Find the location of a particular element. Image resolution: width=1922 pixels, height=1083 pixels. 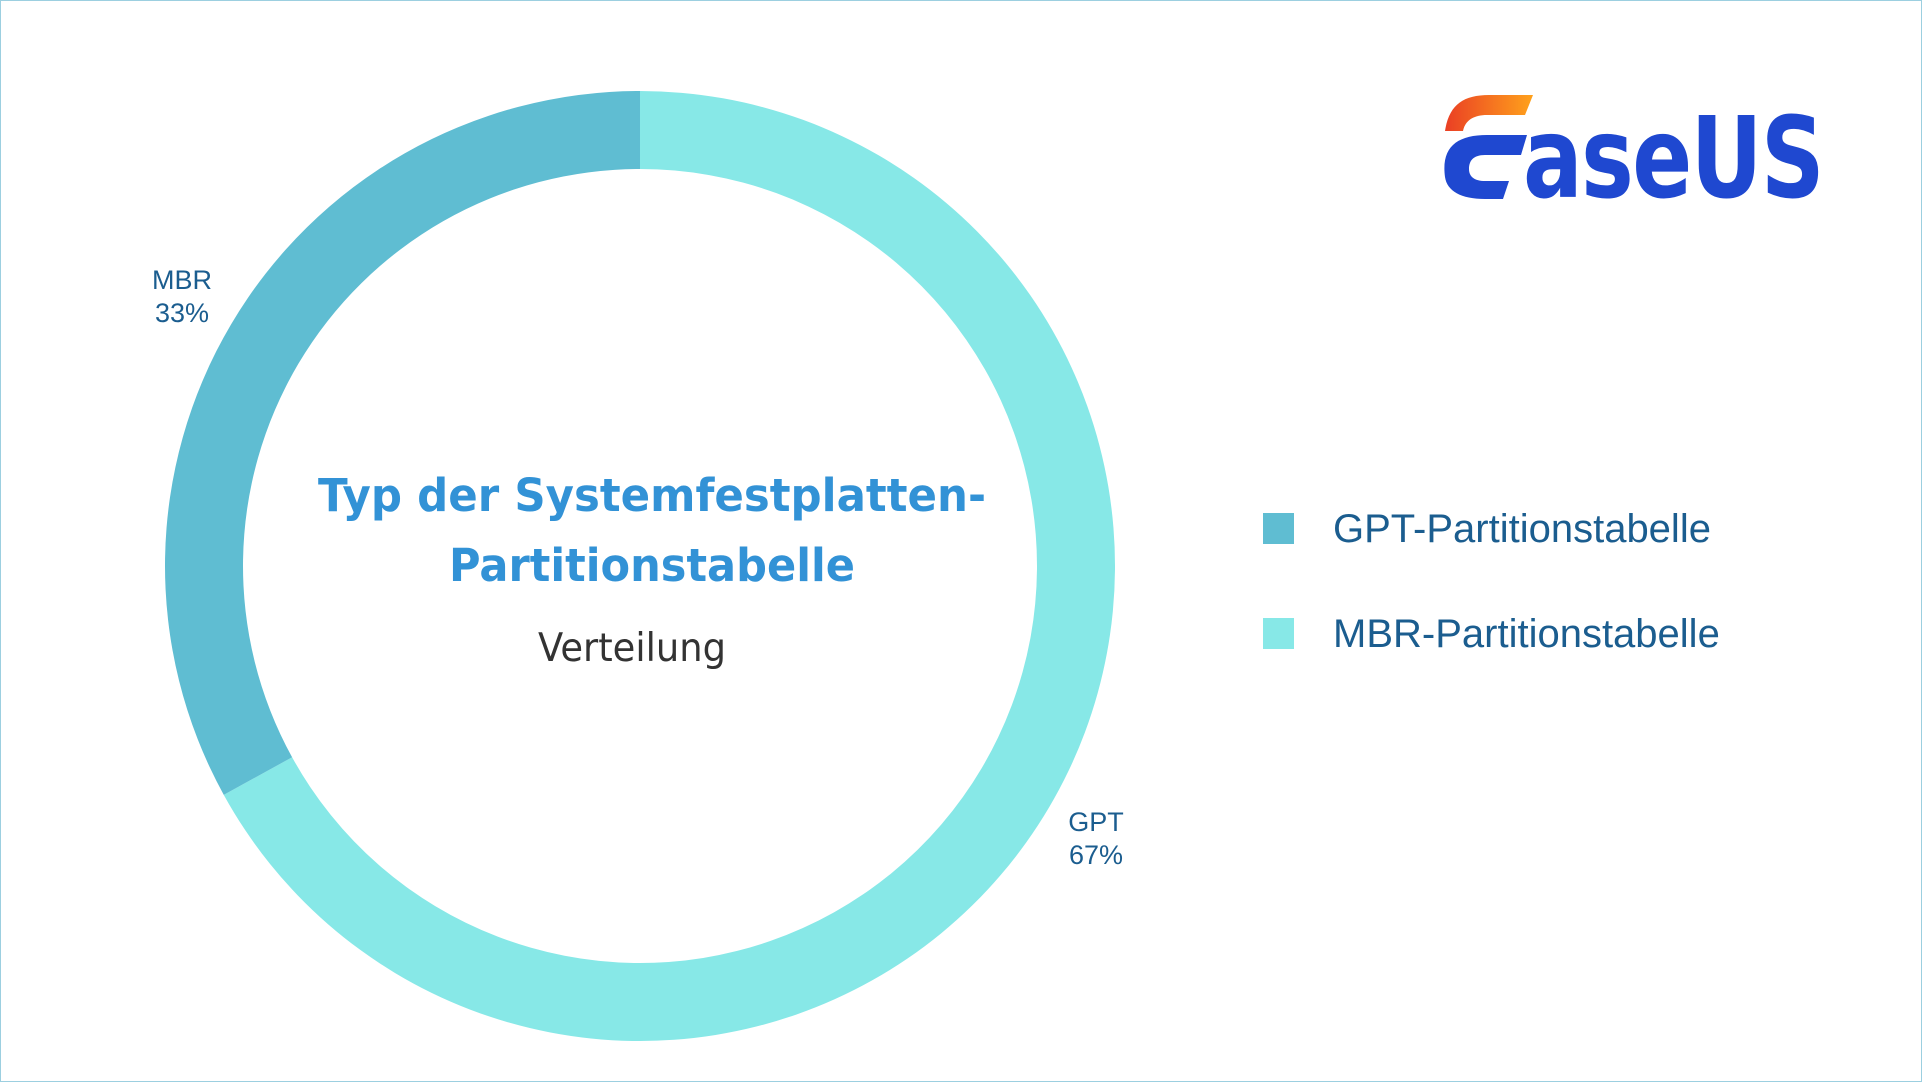

slice-label-gpt-value: 67% is located at coordinates (1096, 855).